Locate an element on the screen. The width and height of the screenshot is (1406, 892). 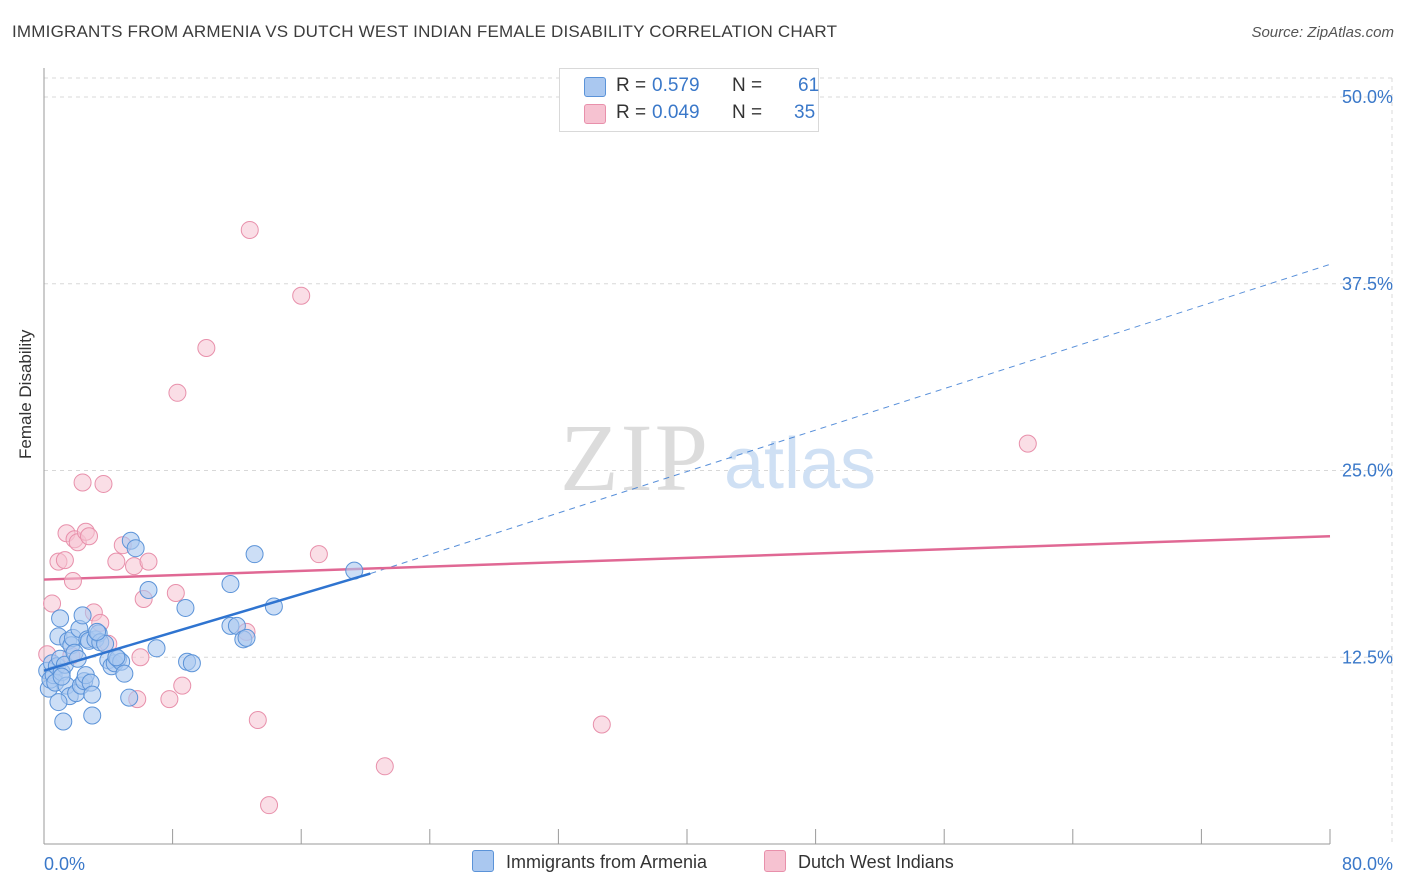
watermark: ZIP atlas is located at coordinates (718, 457).